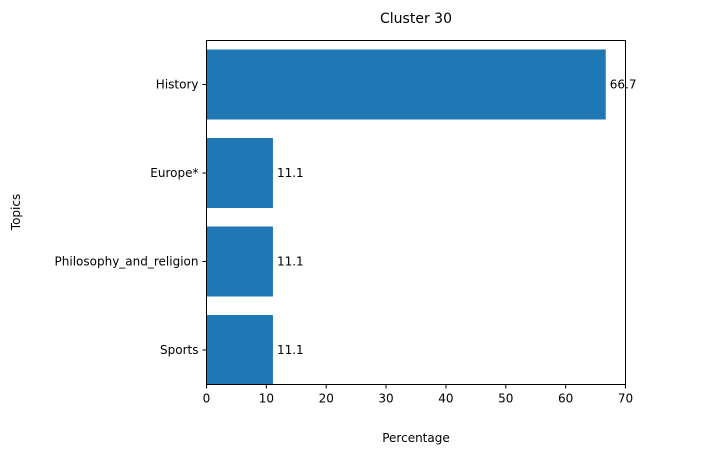 Image resolution: width=723 pixels, height=455 pixels. I want to click on y-tick-label-1: Europe*, so click(174, 173).